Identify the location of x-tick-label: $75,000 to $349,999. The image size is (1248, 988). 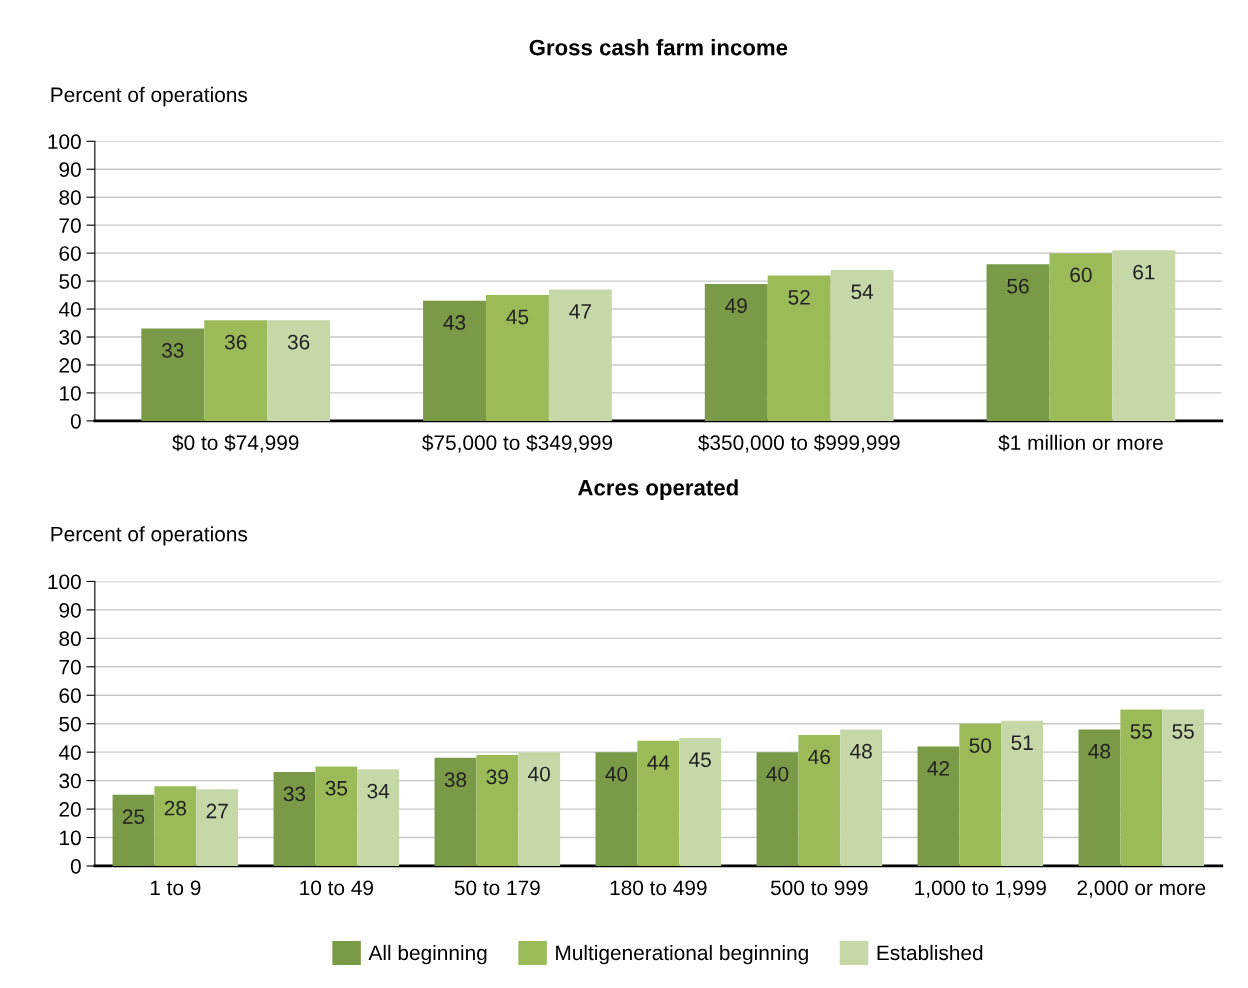
(517, 443).